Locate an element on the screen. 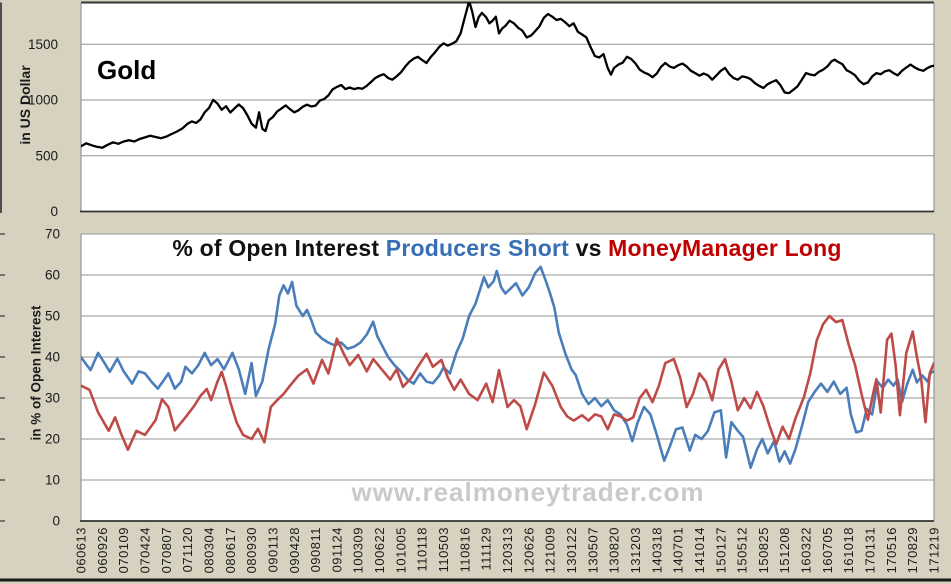 The width and height of the screenshot is (951, 584). oi-x-tick-label: 150512 is located at coordinates (742, 550).